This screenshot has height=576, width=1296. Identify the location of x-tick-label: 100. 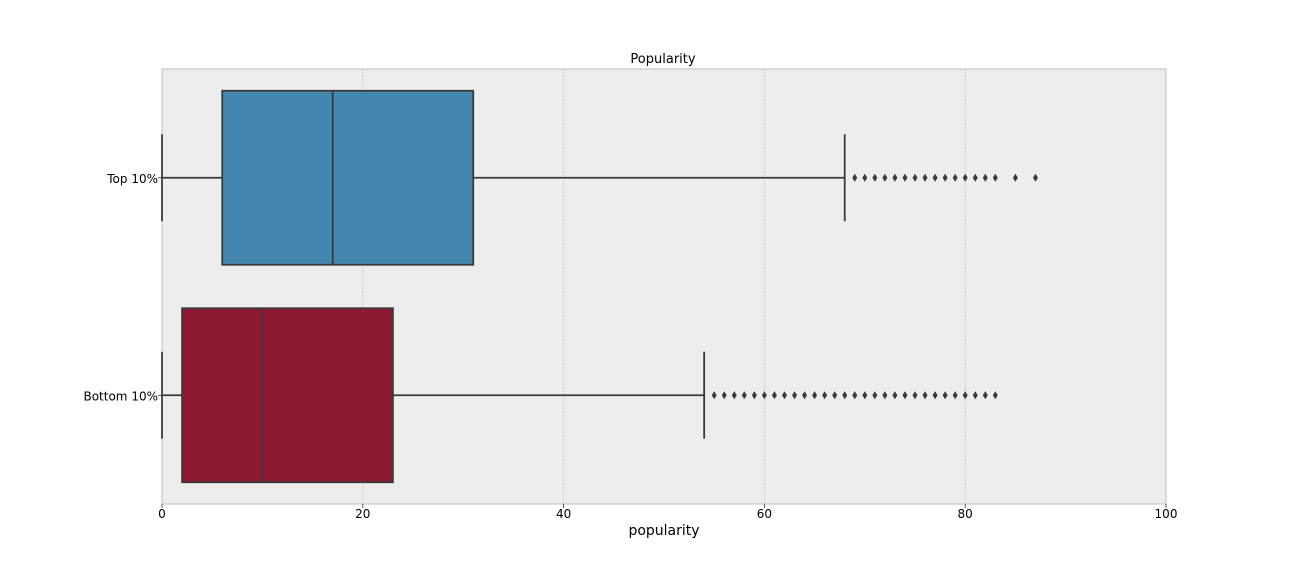
(1166, 514).